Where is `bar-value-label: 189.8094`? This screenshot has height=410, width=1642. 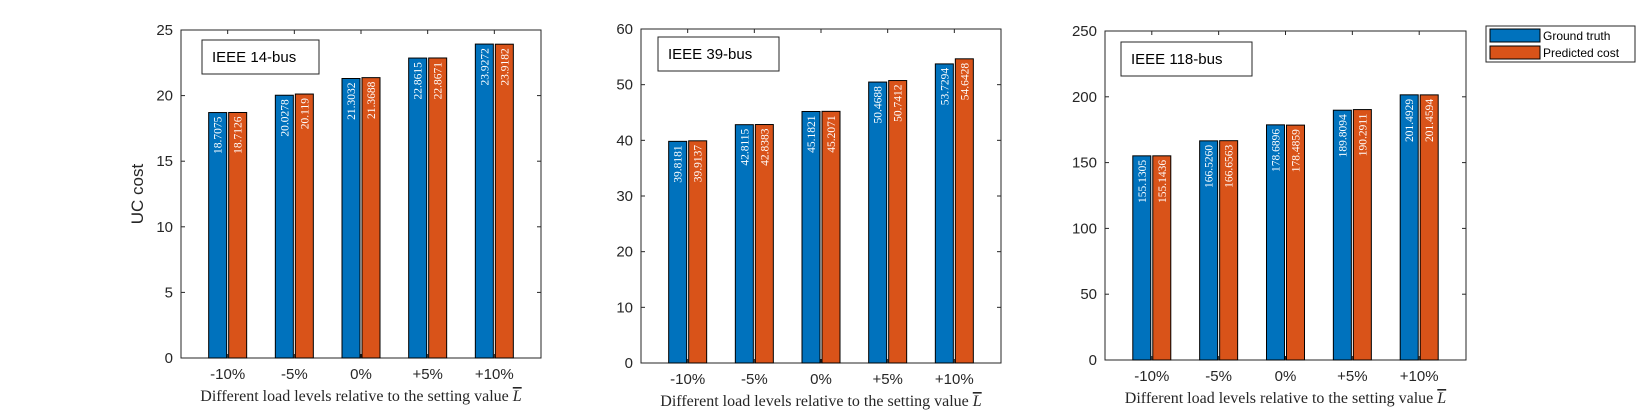 bar-value-label: 189.8094 is located at coordinates (1343, 135).